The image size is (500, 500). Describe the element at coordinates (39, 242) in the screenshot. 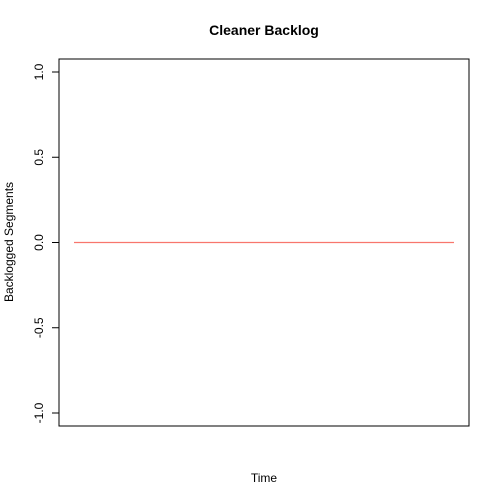

I see `y-tick-label: 0.0` at that location.